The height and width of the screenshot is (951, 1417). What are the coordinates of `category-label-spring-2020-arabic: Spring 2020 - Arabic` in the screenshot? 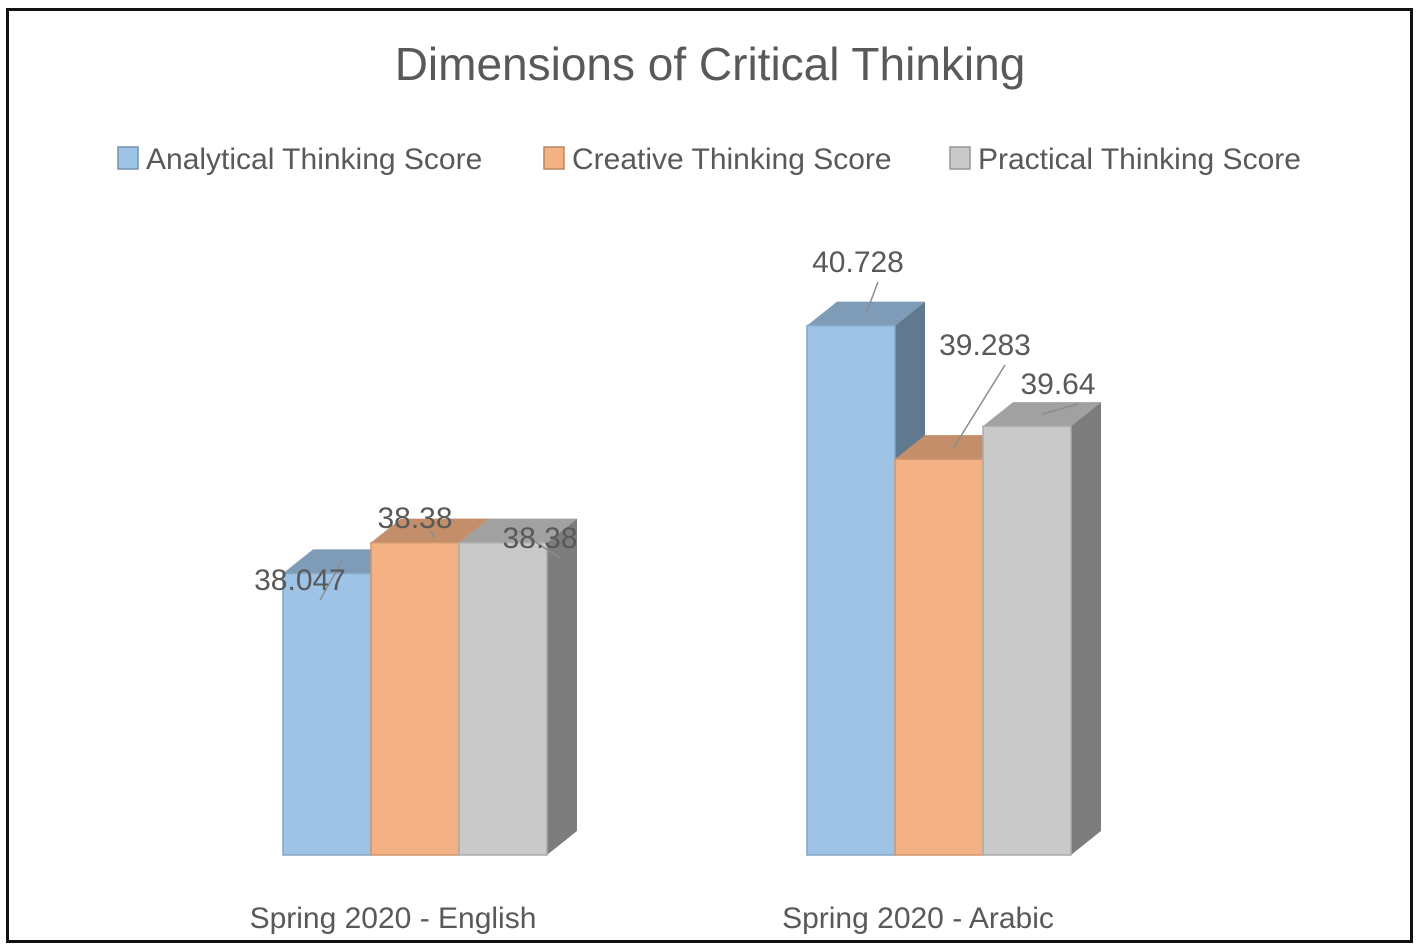 It's located at (918, 918).